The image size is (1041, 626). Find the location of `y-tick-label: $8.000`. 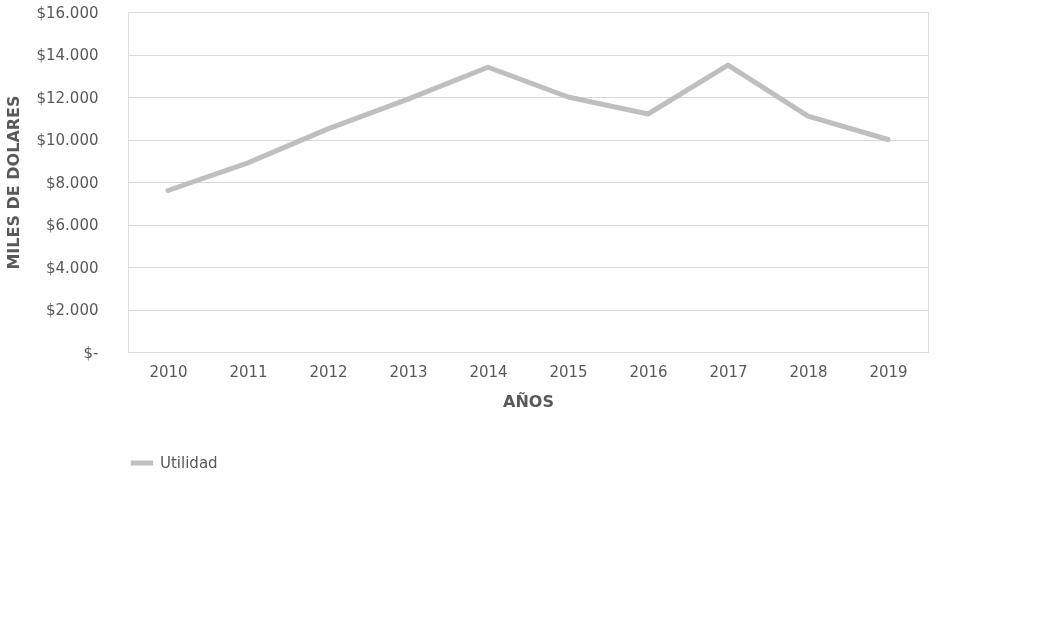

y-tick-label: $8.000 is located at coordinates (72, 182).